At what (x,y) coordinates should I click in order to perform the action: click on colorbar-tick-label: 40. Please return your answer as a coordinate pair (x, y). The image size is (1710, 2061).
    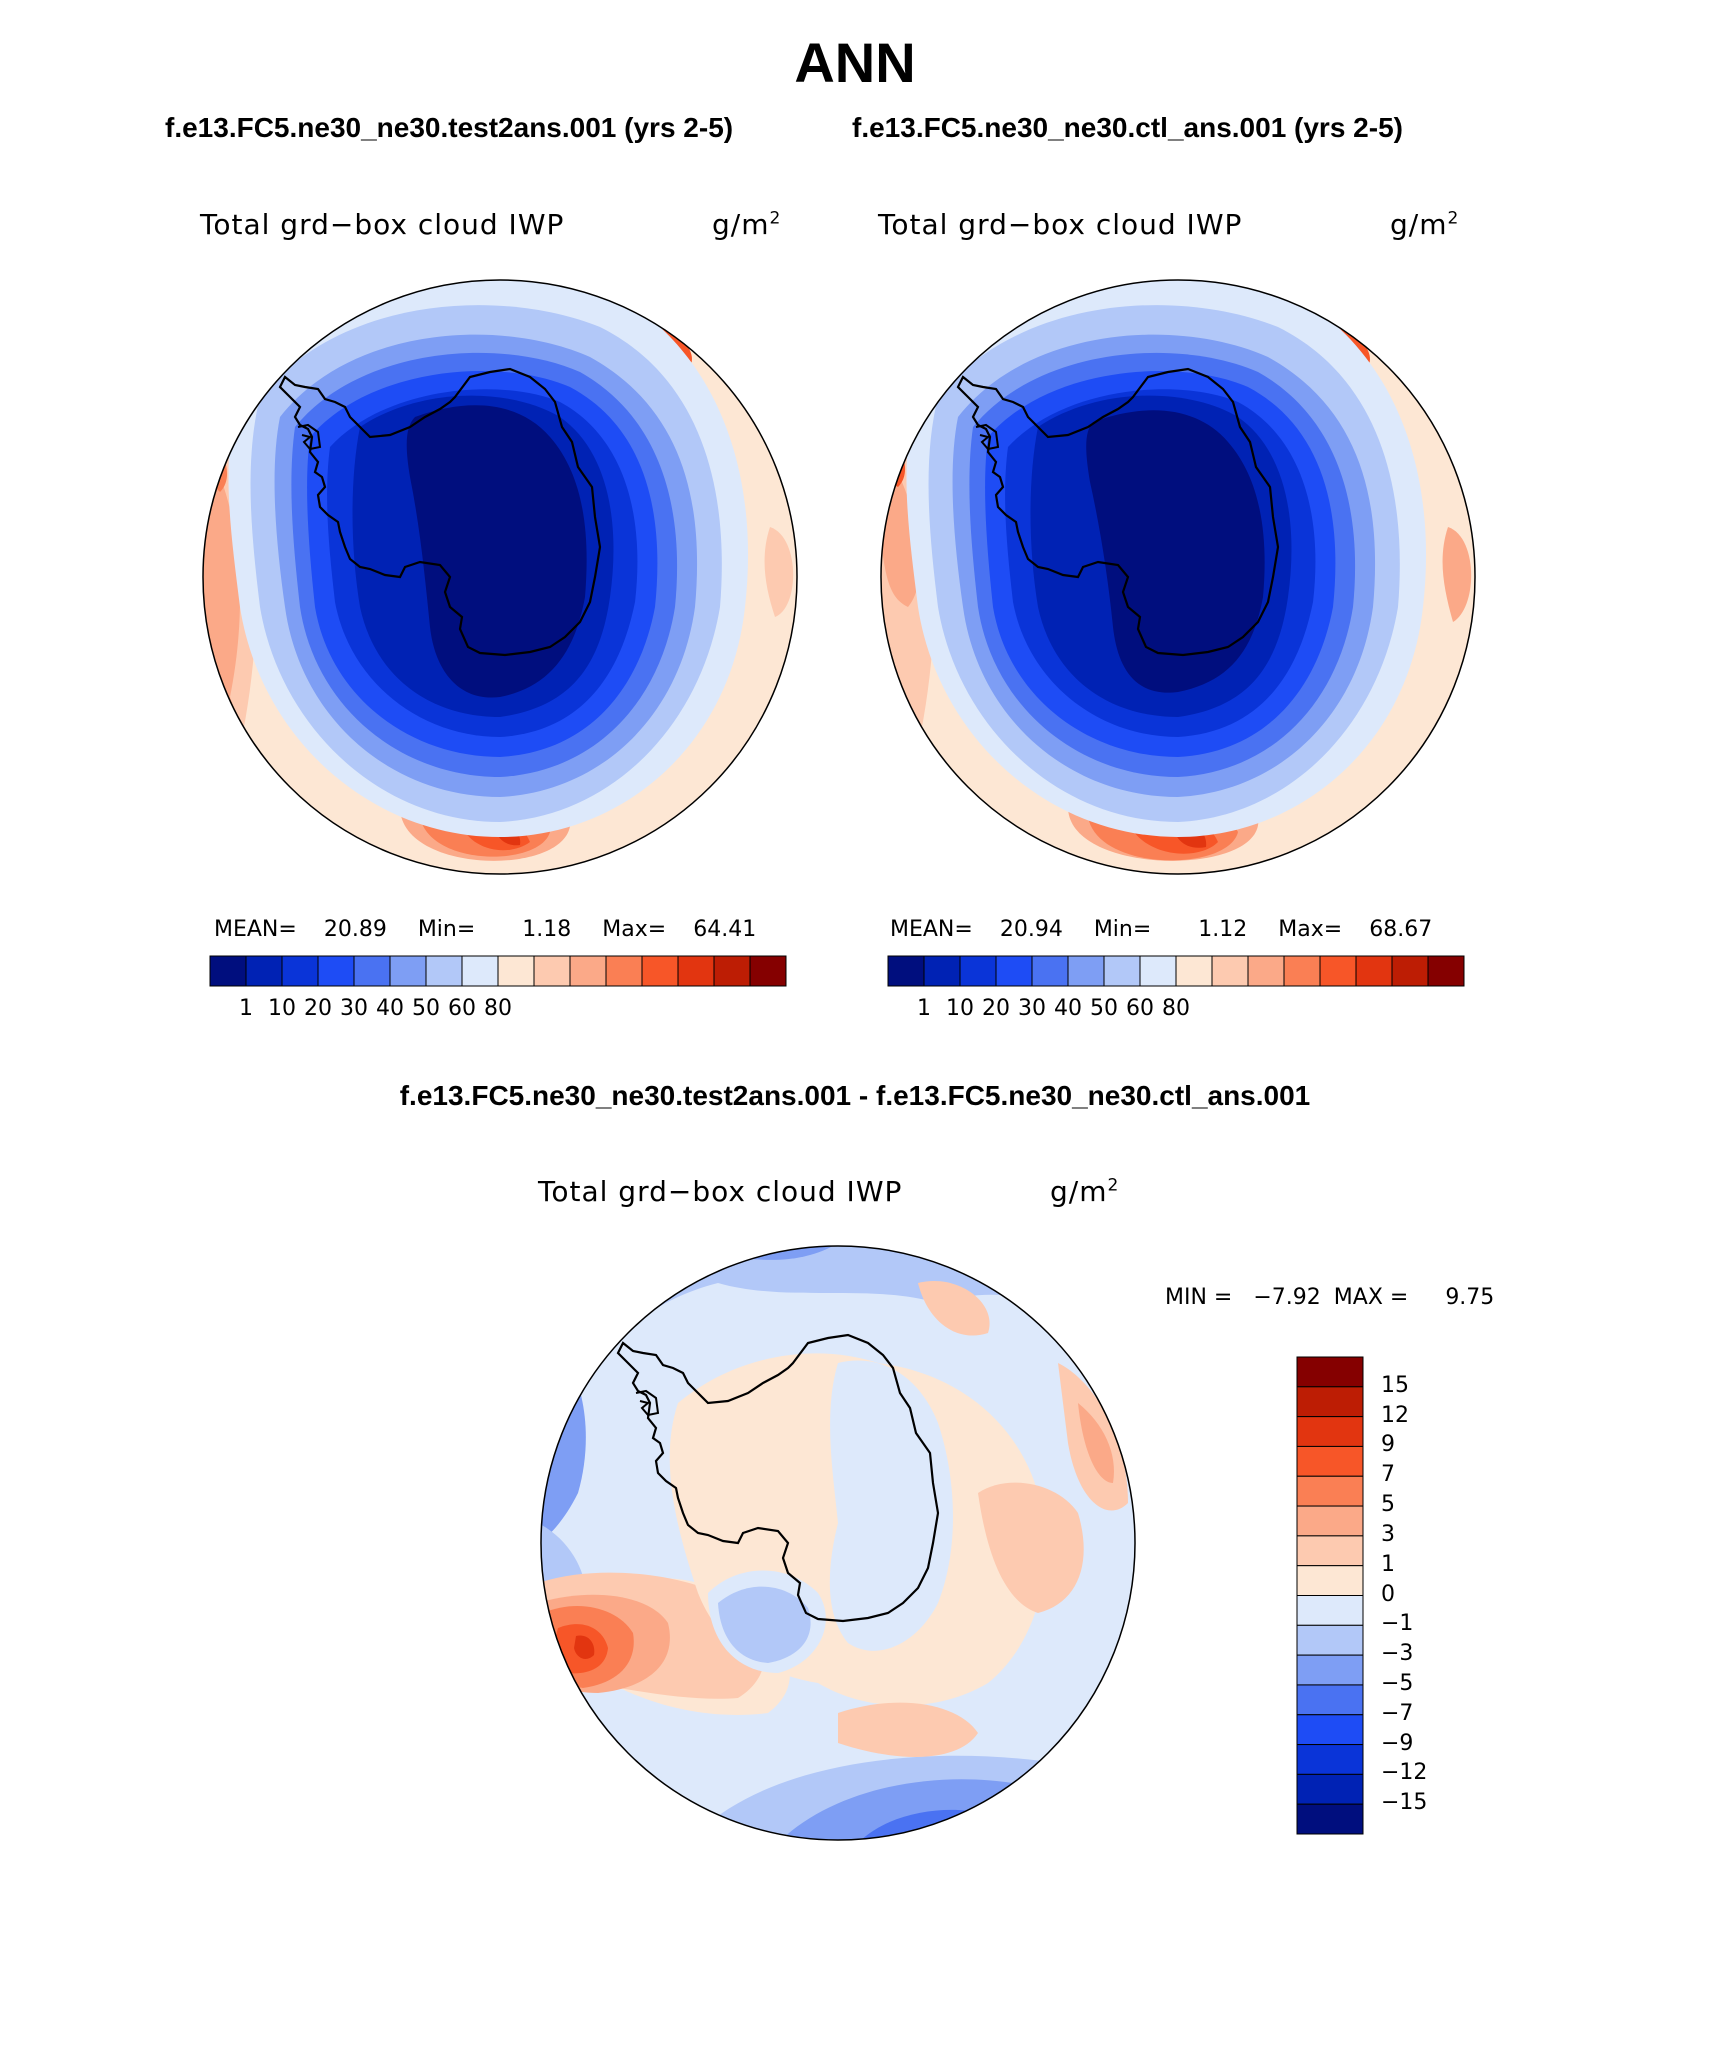
    Looking at the image, I should click on (1068, 1008).